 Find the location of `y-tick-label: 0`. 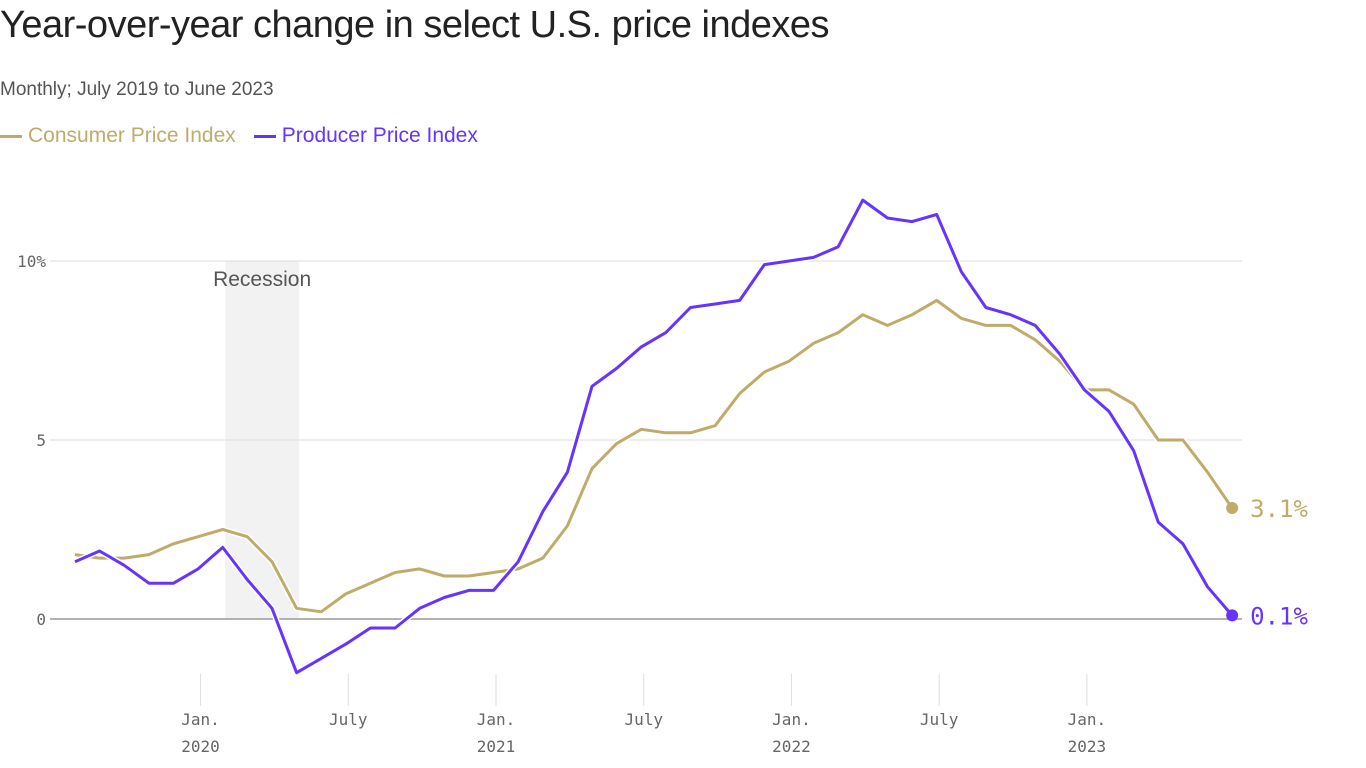

y-tick-label: 0 is located at coordinates (41, 619).